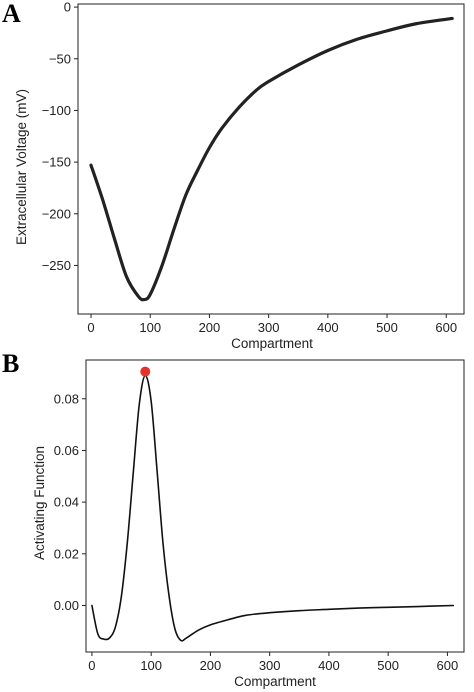 The height and width of the screenshot is (692, 474). Describe the element at coordinates (275, 681) in the screenshot. I see `panel-b-x-axis-title: Compartment` at that location.